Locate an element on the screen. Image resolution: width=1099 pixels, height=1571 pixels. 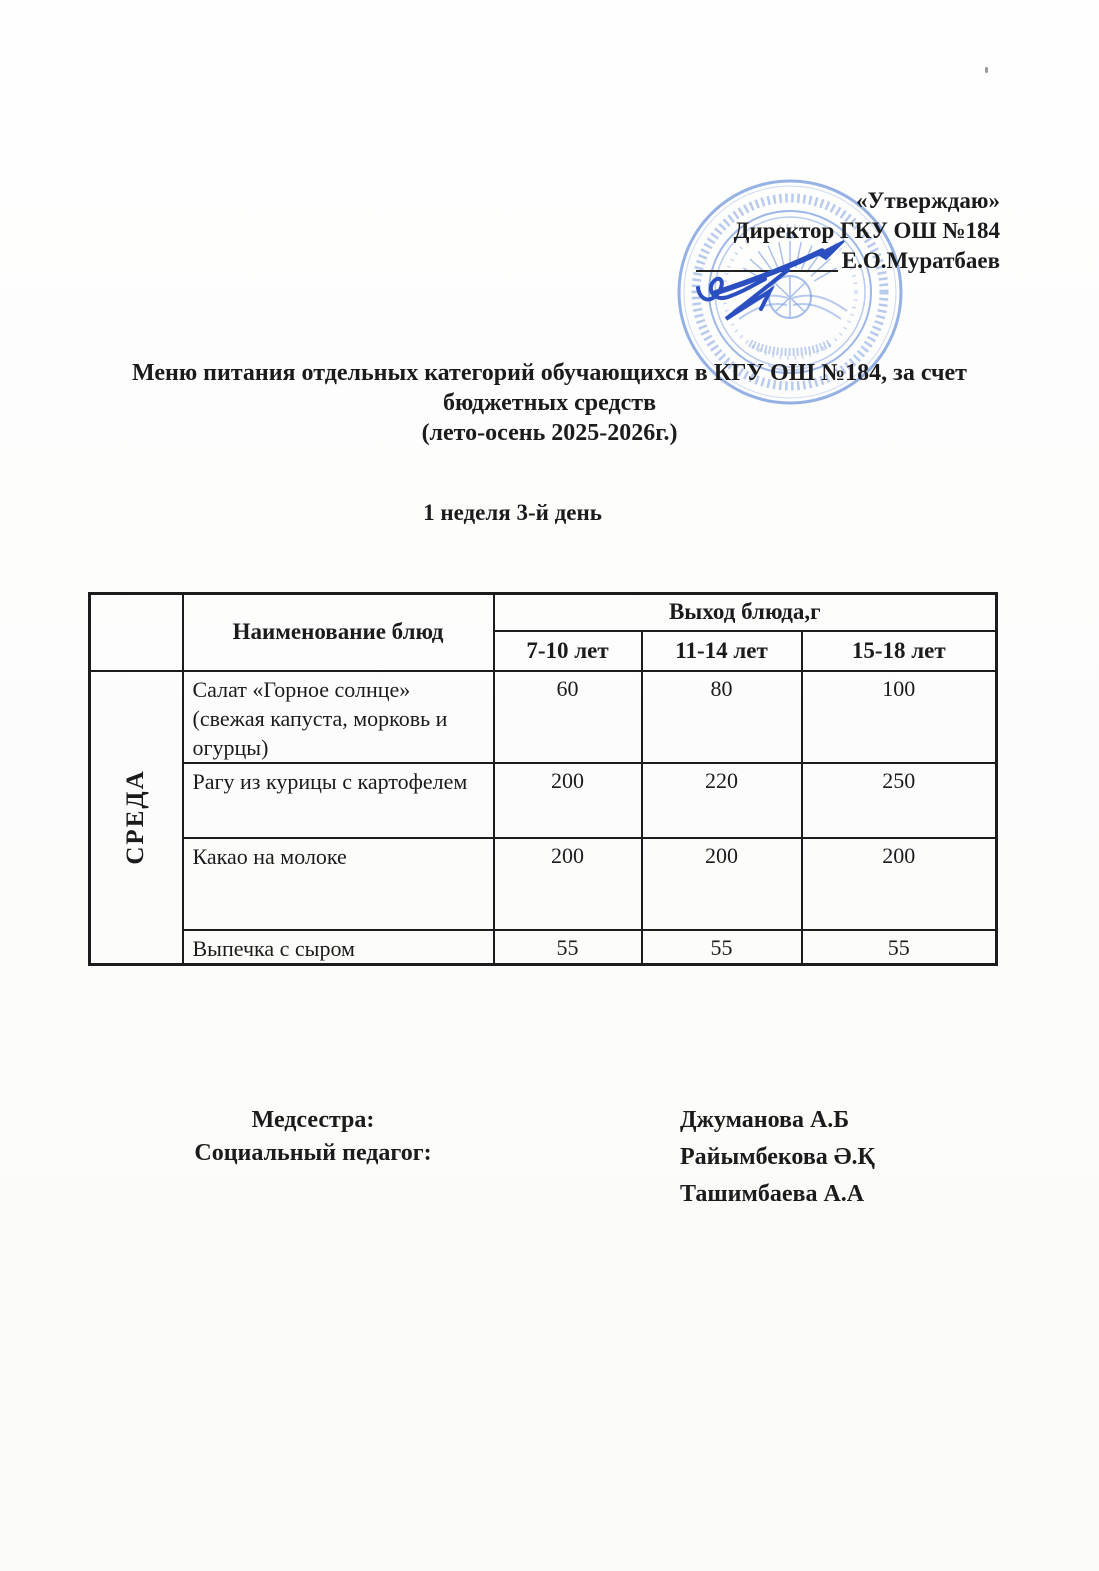
portion-value-cell: 80 is located at coordinates (721, 716).